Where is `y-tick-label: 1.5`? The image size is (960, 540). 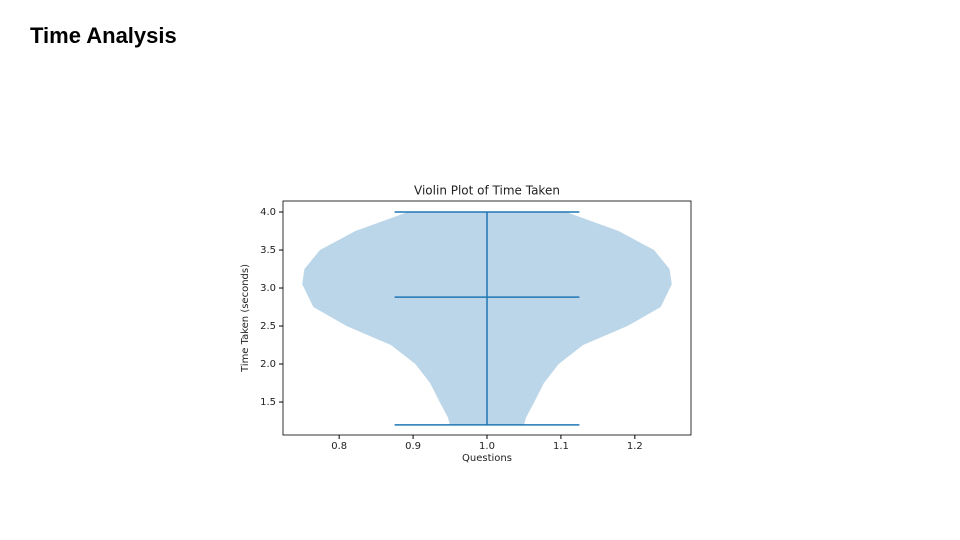 y-tick-label: 1.5 is located at coordinates (268, 402).